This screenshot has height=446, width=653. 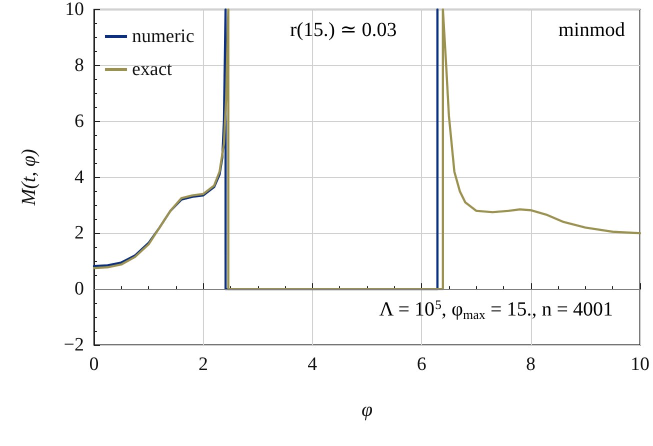 I want to click on x-tick-label: 6, so click(x=421, y=364).